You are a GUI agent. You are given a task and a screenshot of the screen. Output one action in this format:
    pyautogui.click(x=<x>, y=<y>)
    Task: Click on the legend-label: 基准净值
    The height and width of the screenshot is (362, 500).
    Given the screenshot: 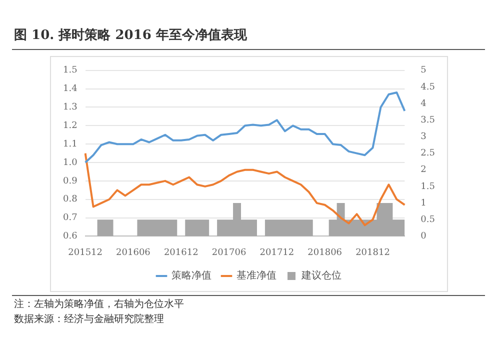 What is the action you would take?
    pyautogui.click(x=256, y=276)
    